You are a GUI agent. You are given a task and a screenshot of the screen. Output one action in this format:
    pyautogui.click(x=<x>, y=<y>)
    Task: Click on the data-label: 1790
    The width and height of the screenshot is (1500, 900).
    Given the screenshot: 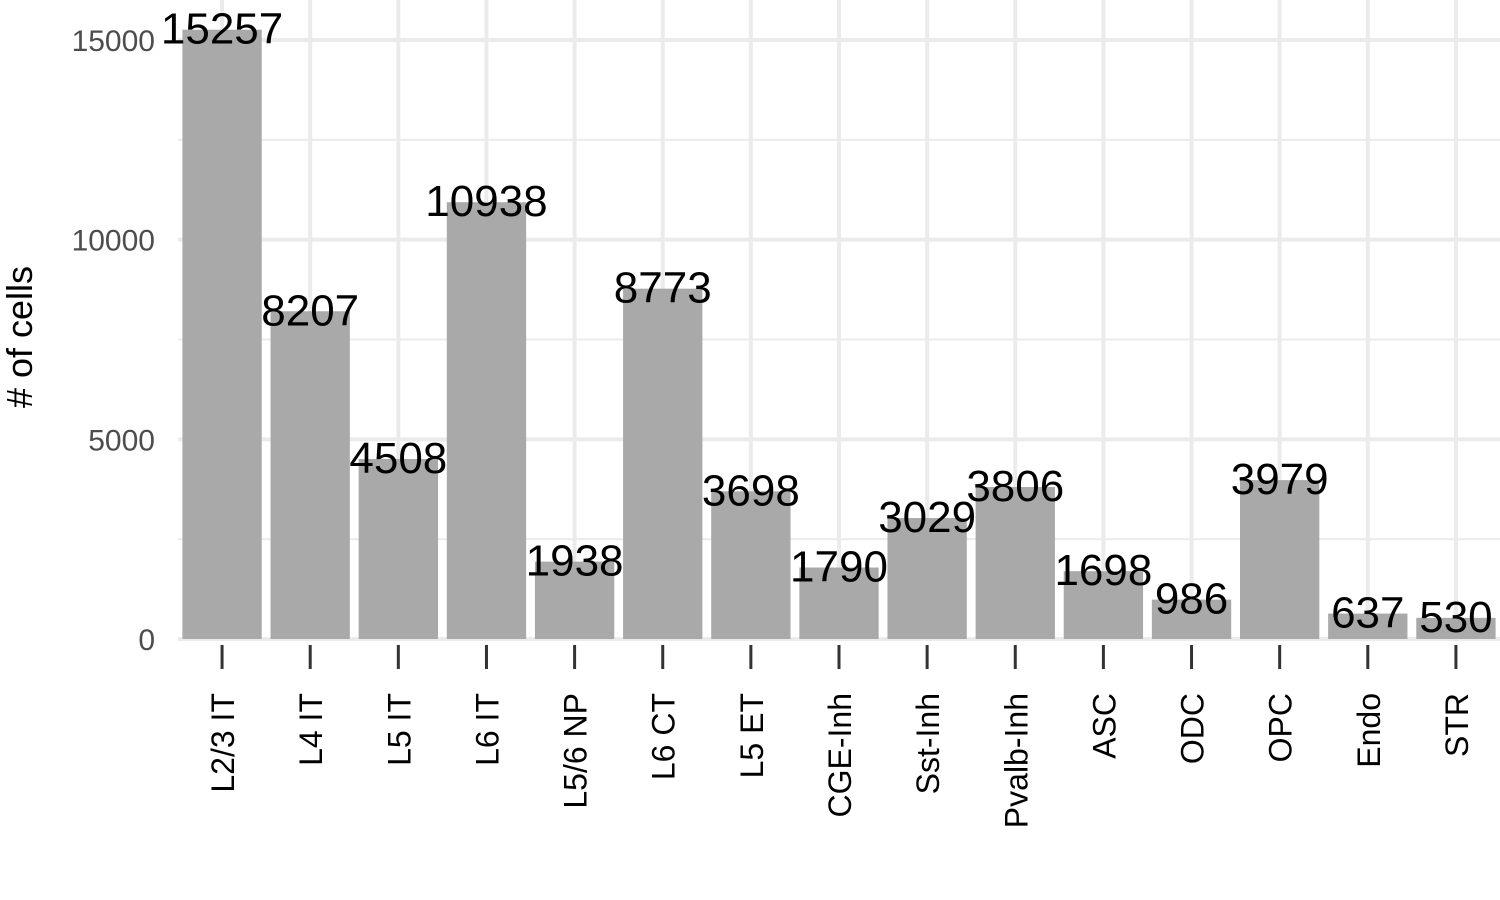 What is the action you would take?
    pyautogui.click(x=839, y=567)
    